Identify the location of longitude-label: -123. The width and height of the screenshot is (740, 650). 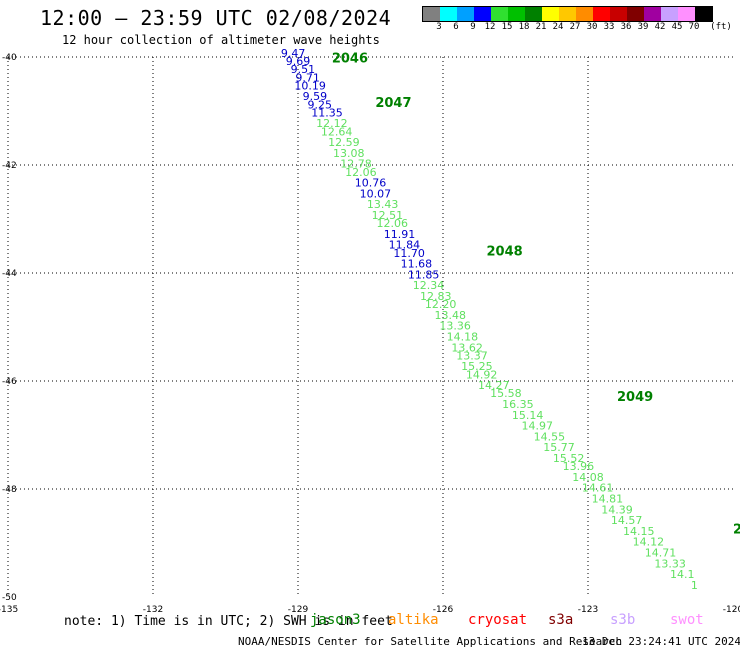
(588, 610).